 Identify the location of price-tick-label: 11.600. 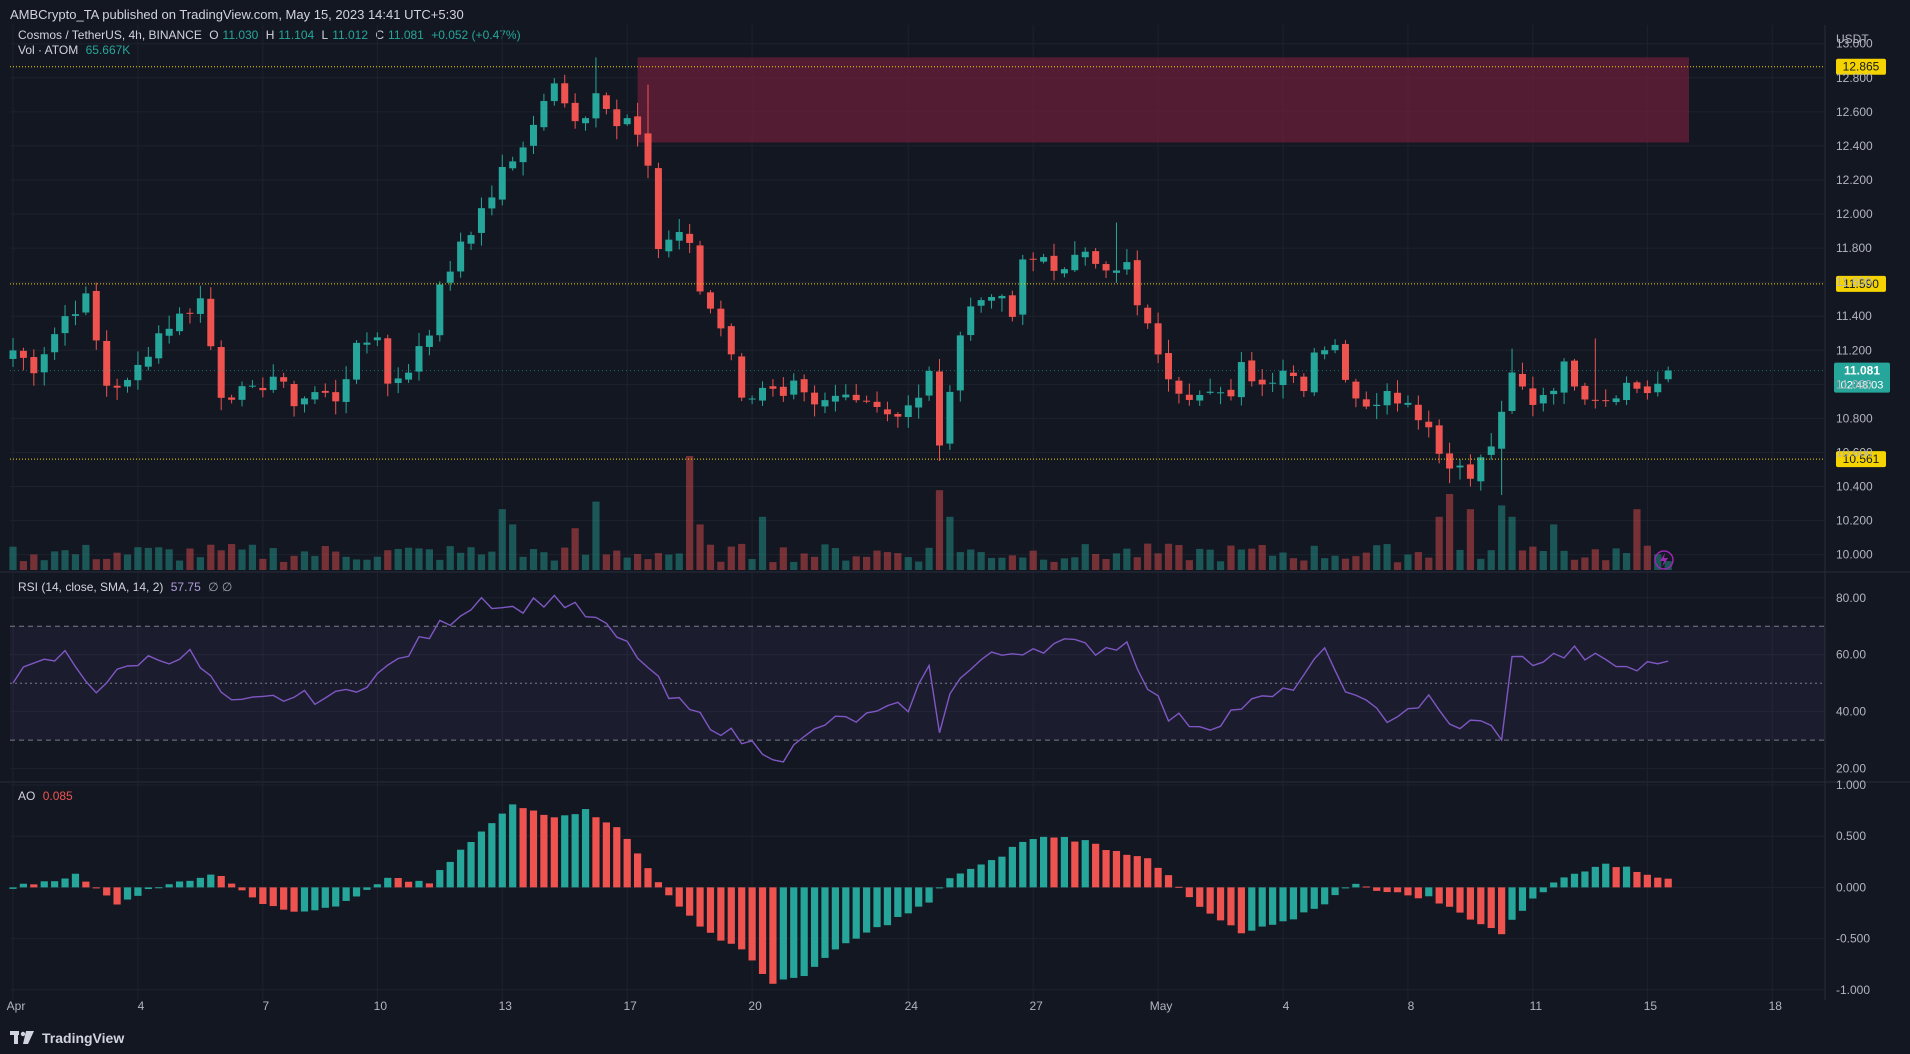
(1854, 282).